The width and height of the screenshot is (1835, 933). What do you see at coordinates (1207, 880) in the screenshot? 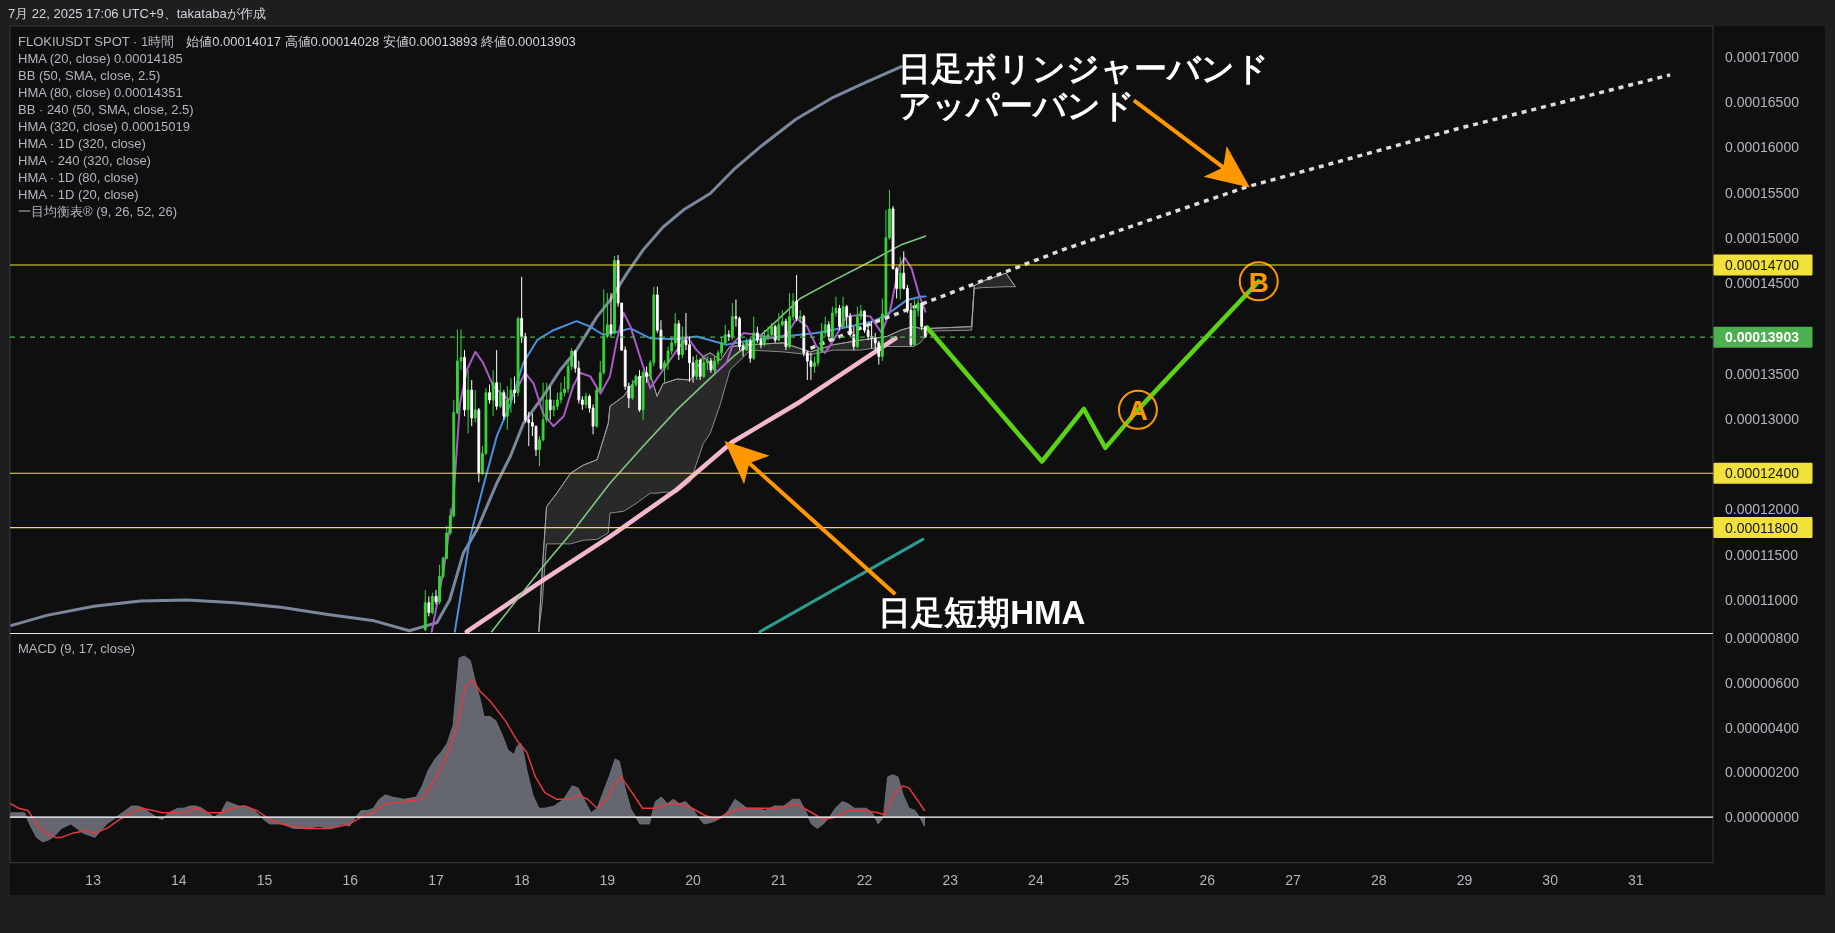
I see `x-tick-label: 26` at bounding box center [1207, 880].